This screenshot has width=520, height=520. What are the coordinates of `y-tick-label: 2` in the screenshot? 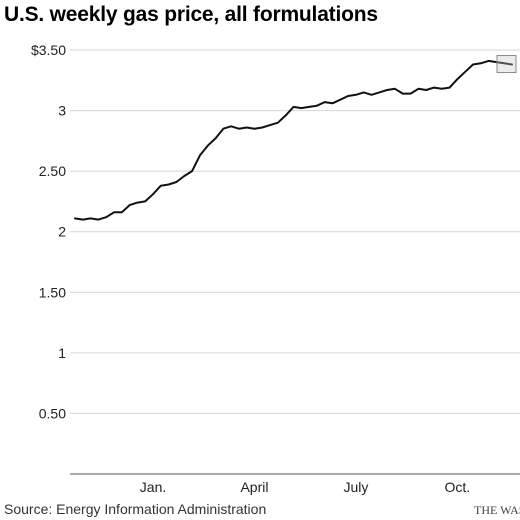 It's located at (62, 232).